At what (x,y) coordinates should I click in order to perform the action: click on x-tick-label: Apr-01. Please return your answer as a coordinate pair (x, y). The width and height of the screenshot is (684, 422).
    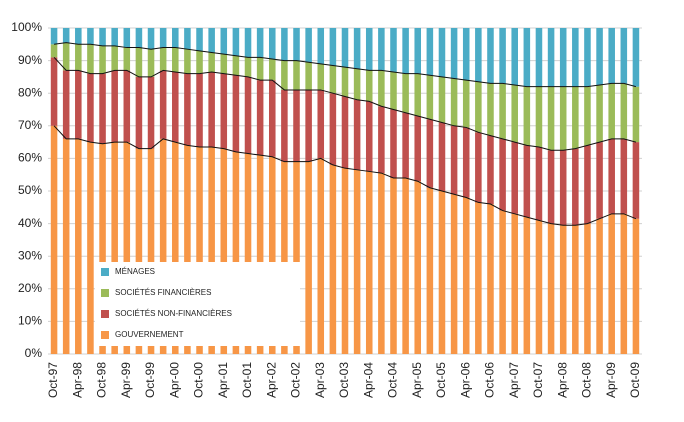
    Looking at the image, I should click on (223, 380).